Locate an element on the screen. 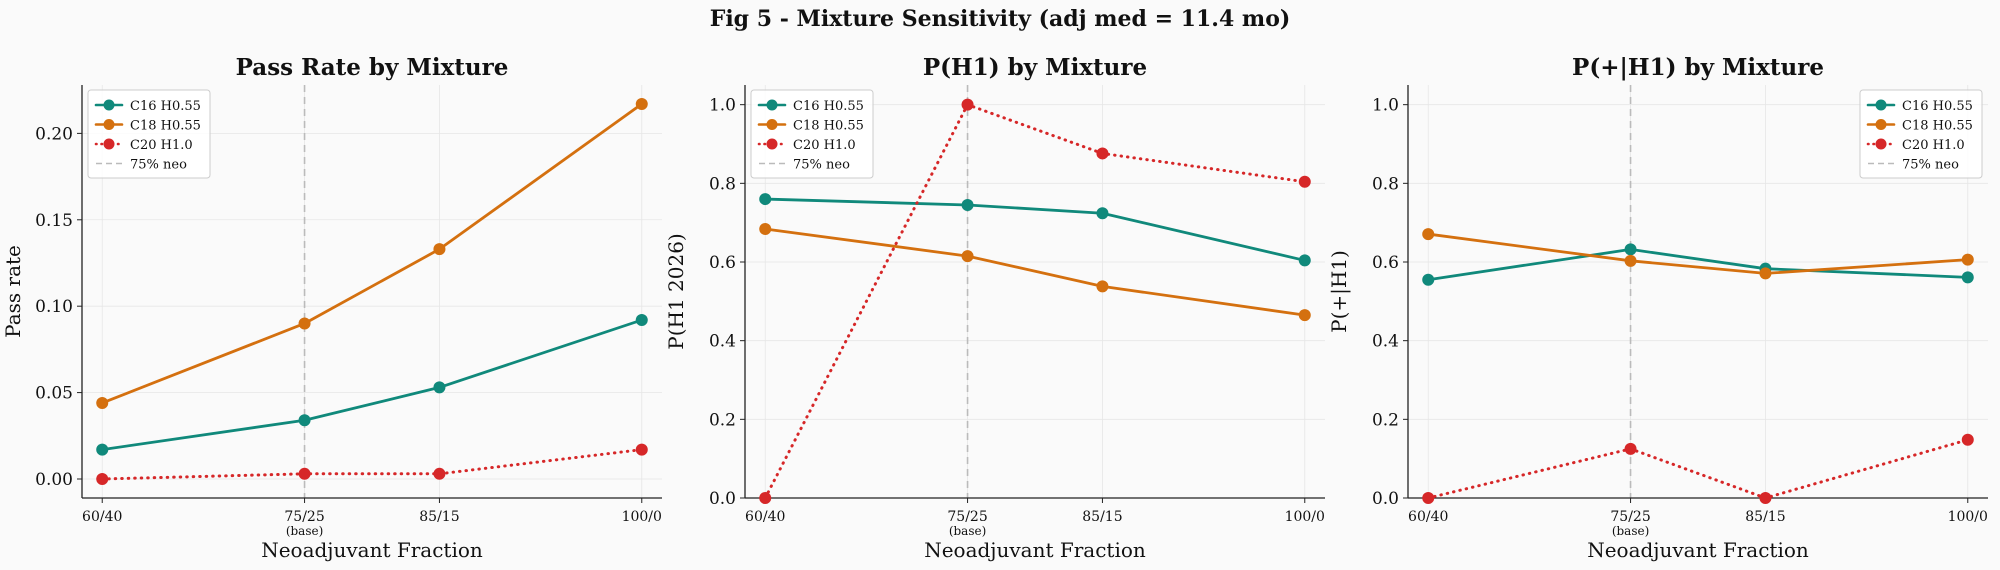  chart-title: P(H1) by Mixture is located at coordinates (1035, 67).